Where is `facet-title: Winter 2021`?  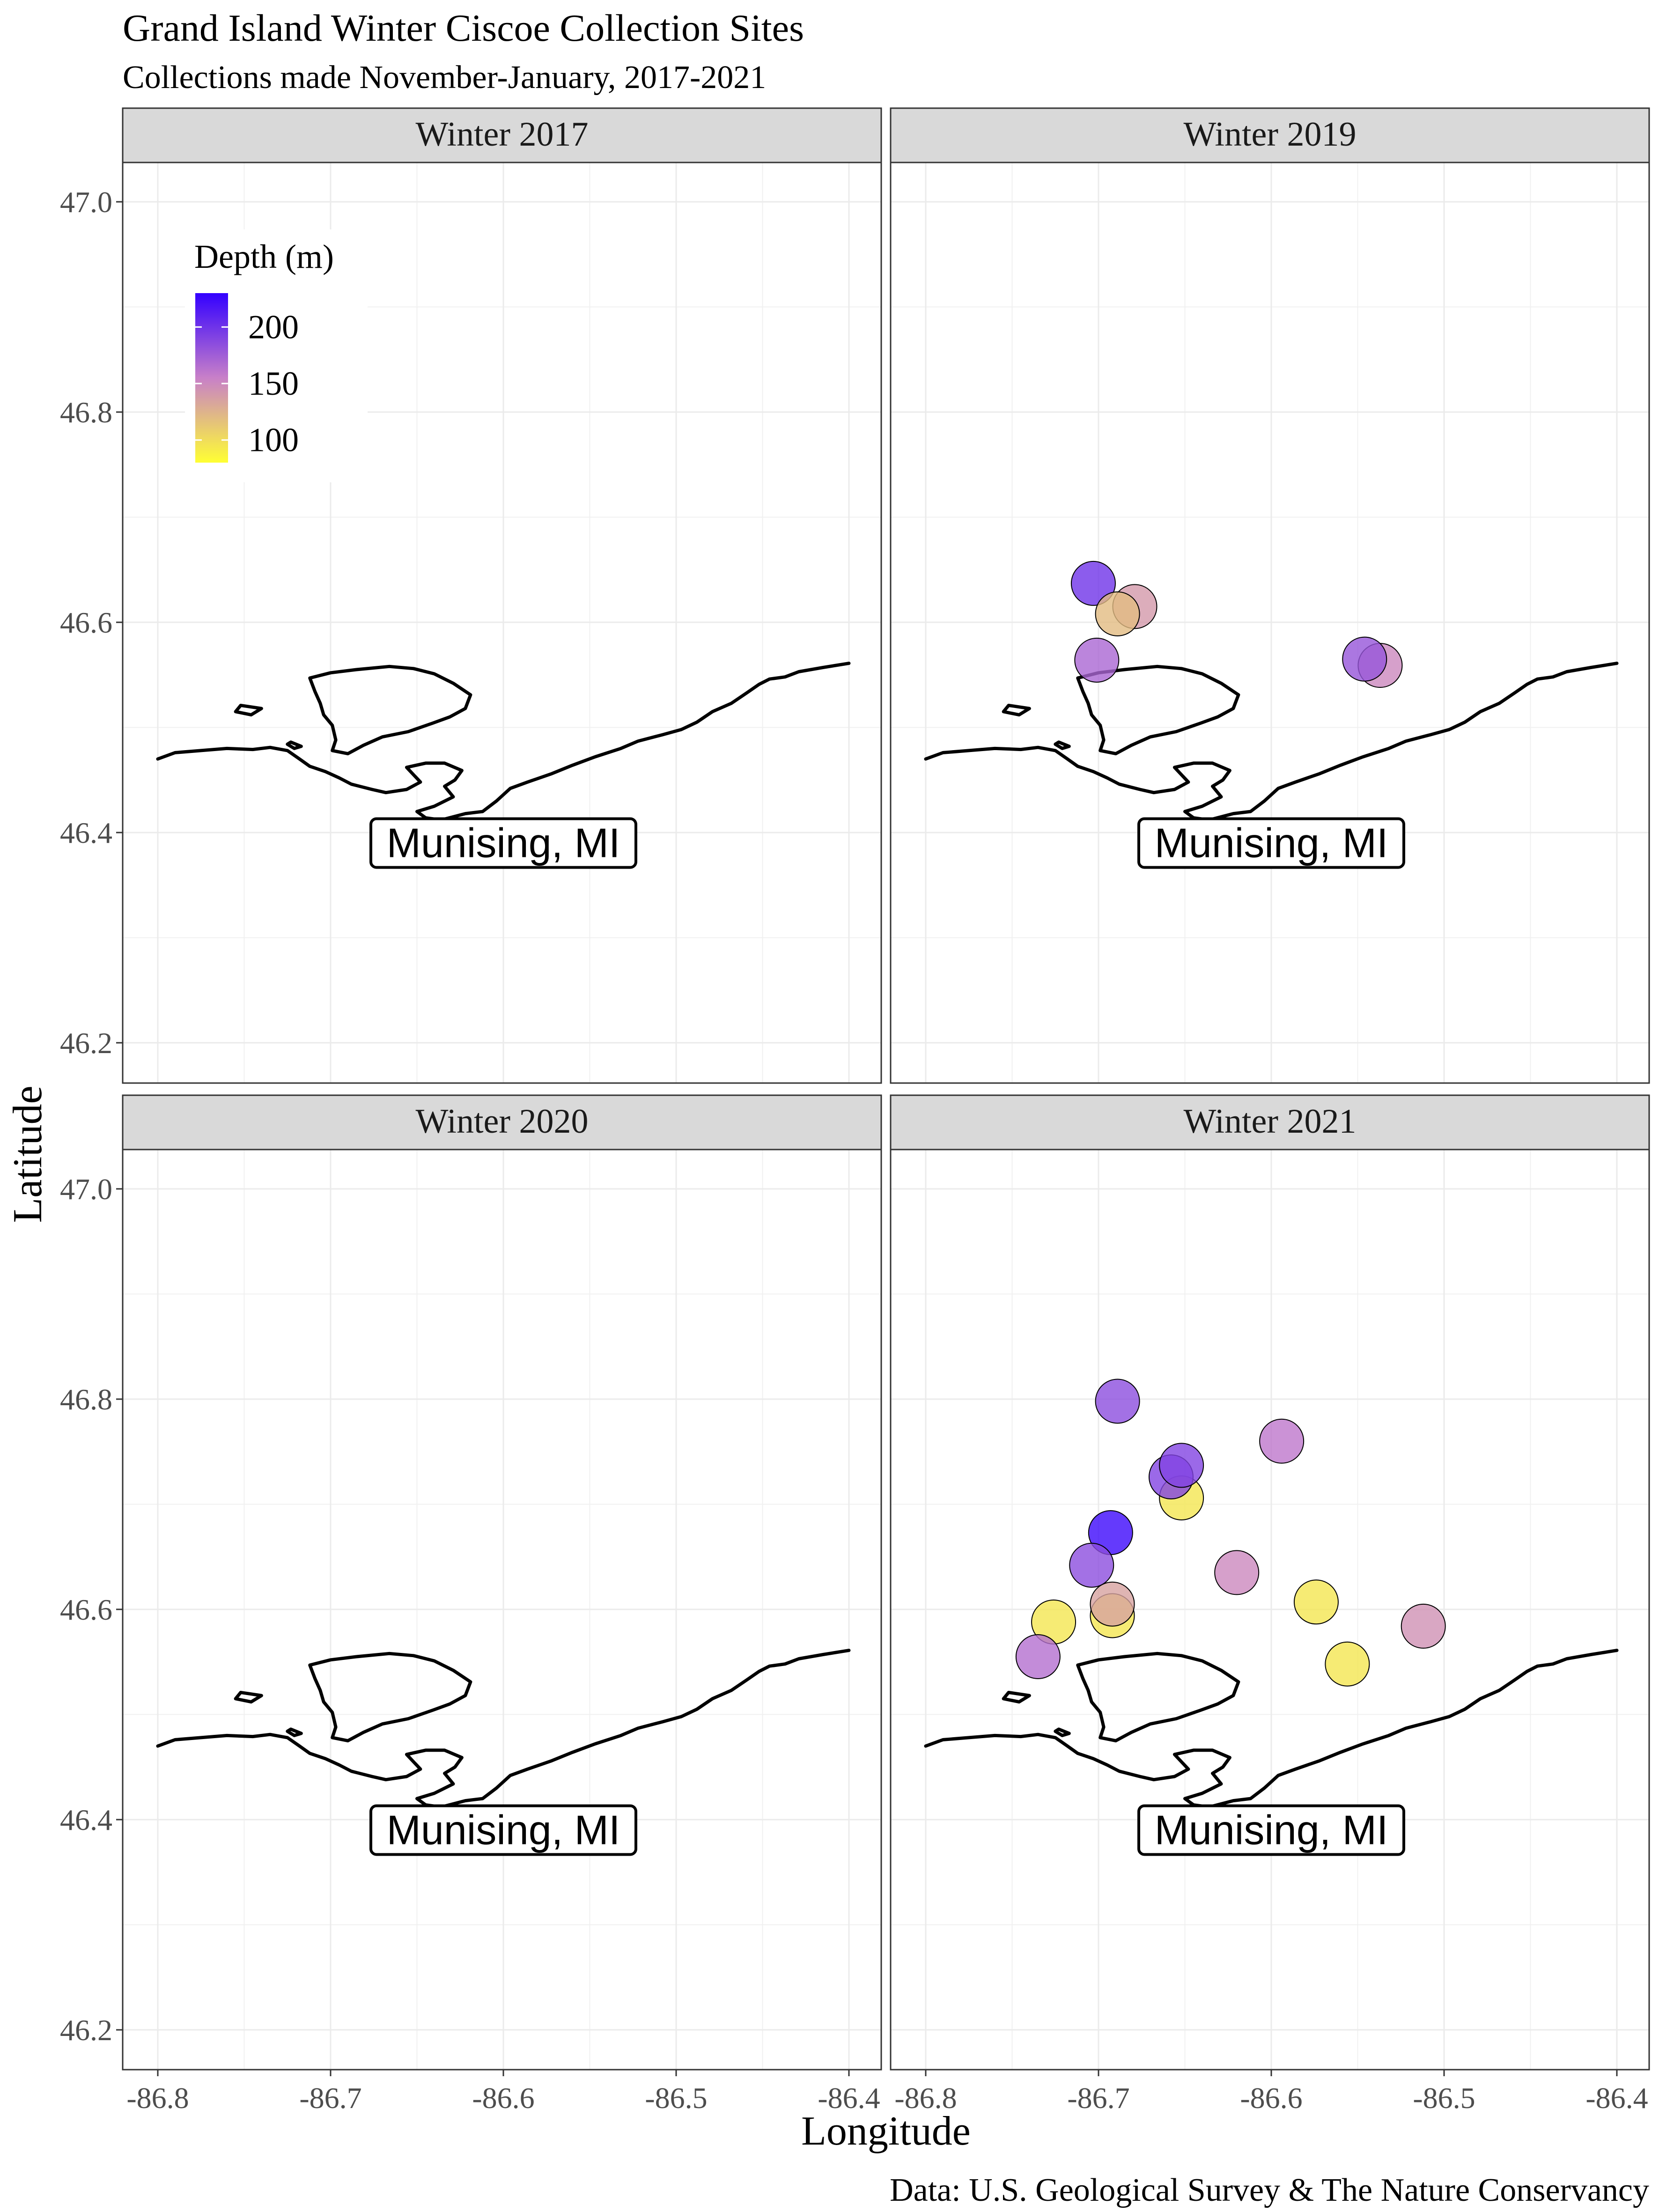
facet-title: Winter 2021 is located at coordinates (1270, 1121).